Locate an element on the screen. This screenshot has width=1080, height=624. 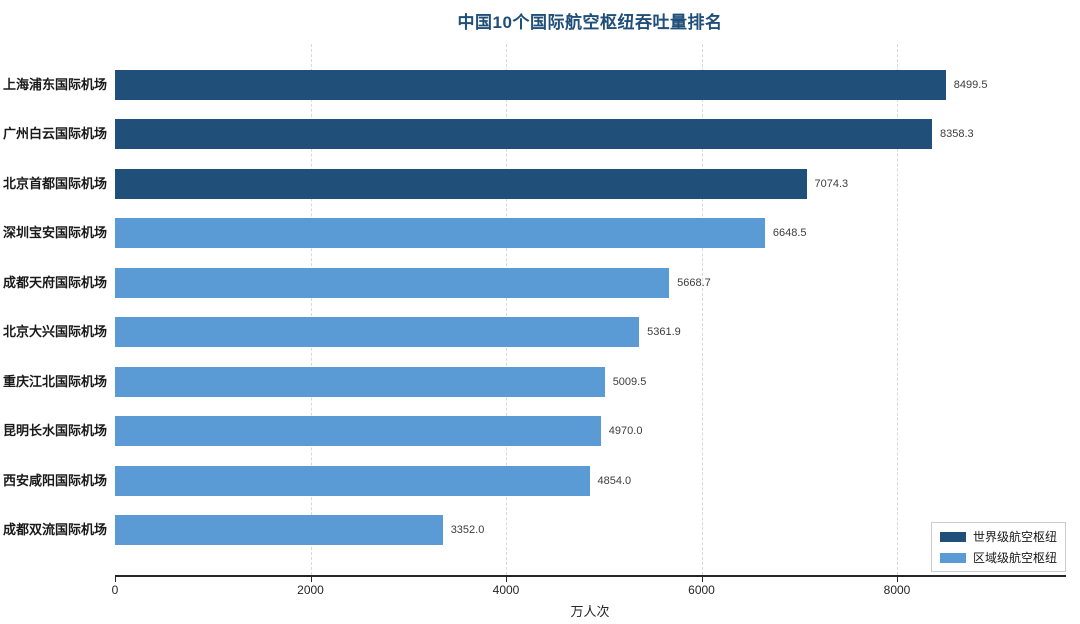
y-label-3: 深圳宝安国际机场 is located at coordinates (54, 233).